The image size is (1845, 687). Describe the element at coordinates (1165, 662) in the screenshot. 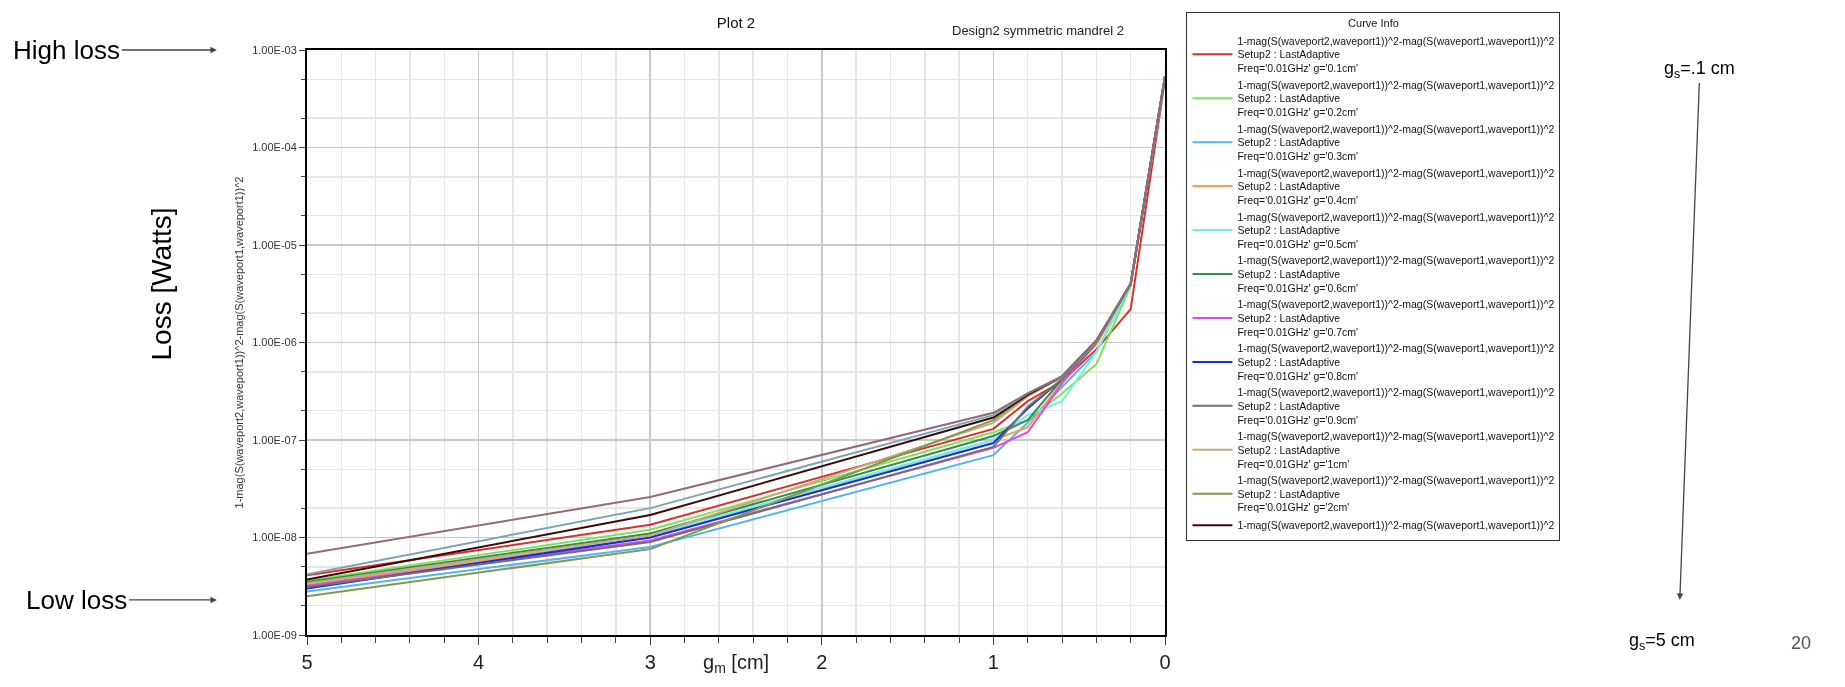

I see `x-tick-label: 0` at that location.